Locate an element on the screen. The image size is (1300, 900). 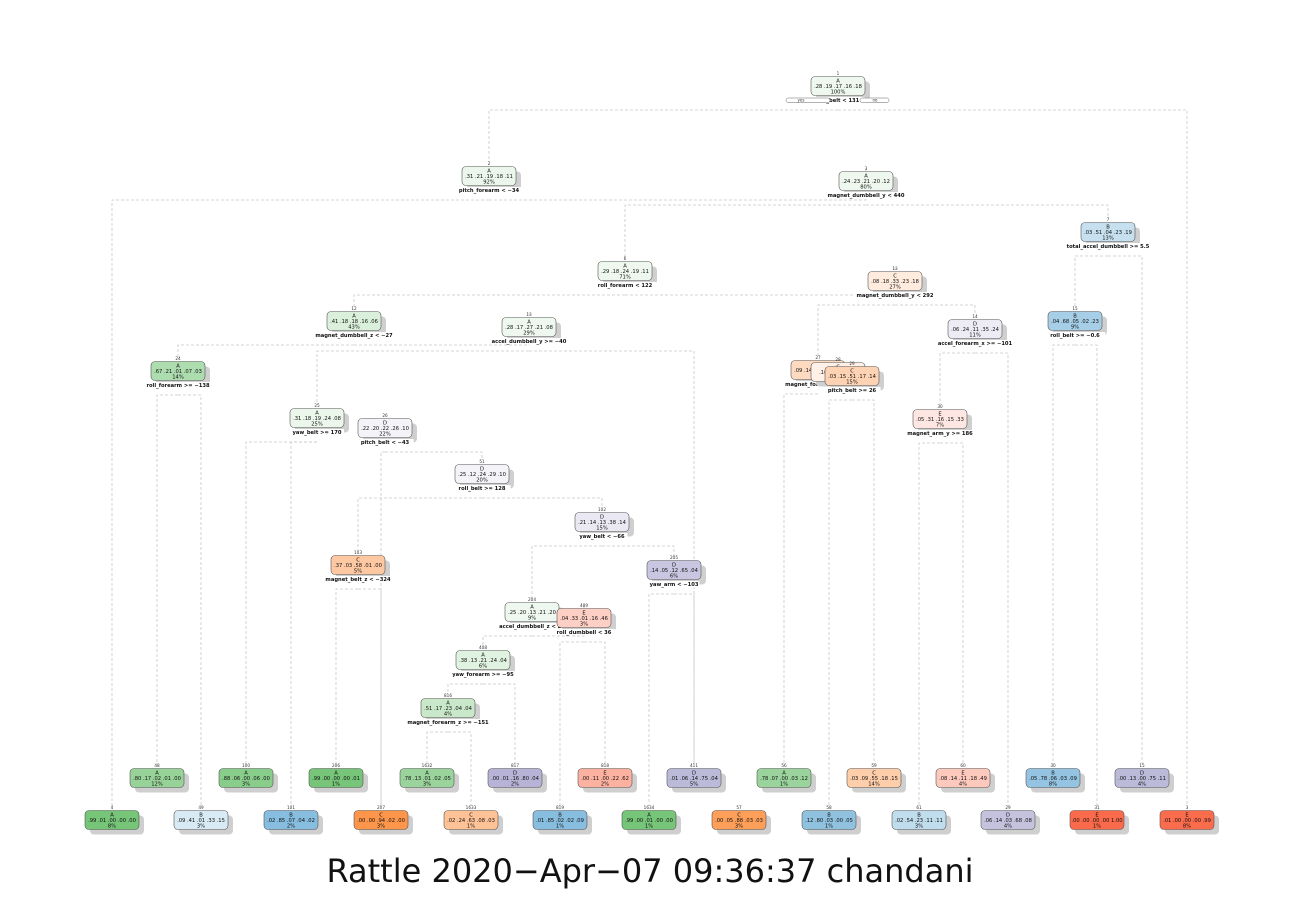
tree-node-30: 30 B.05 .78 .06 .03 .098% is located at coordinates (1055, 778).